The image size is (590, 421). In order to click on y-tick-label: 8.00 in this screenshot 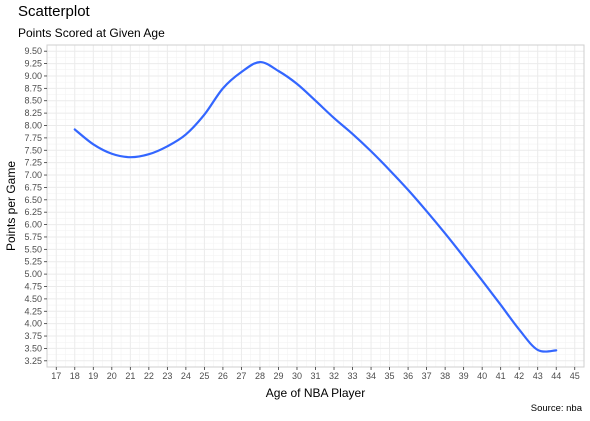, I will do `click(33, 126)`.